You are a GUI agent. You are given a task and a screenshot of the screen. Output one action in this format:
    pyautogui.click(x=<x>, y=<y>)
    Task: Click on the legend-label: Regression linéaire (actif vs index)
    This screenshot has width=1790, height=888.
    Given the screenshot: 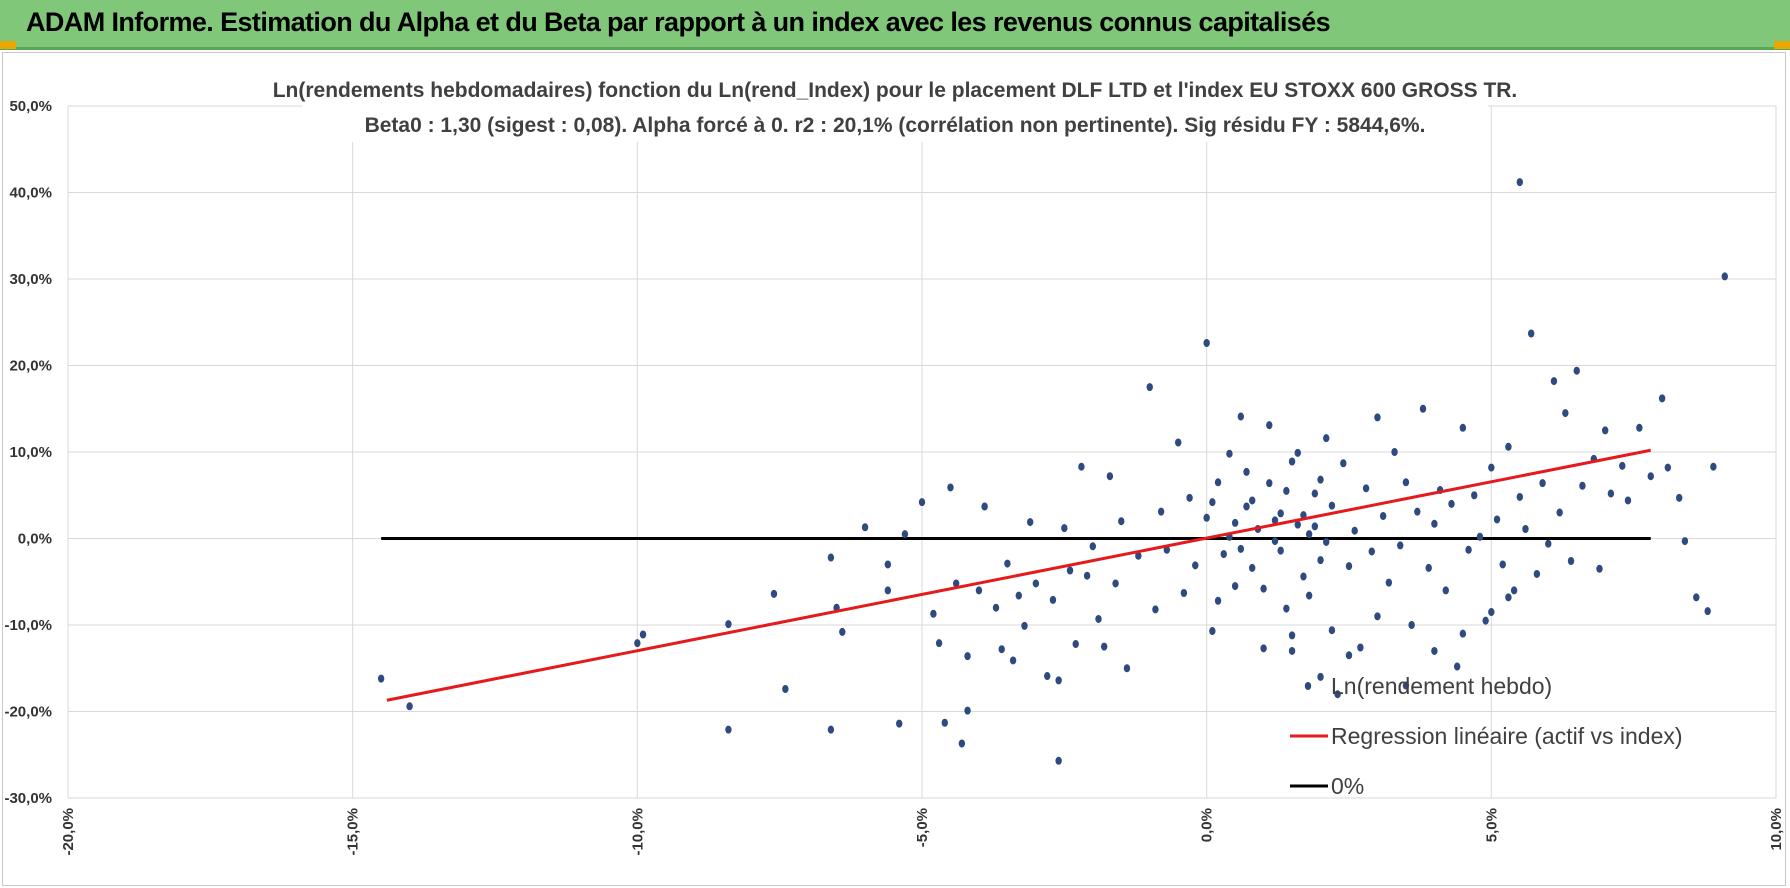 What is the action you would take?
    pyautogui.click(x=1507, y=736)
    